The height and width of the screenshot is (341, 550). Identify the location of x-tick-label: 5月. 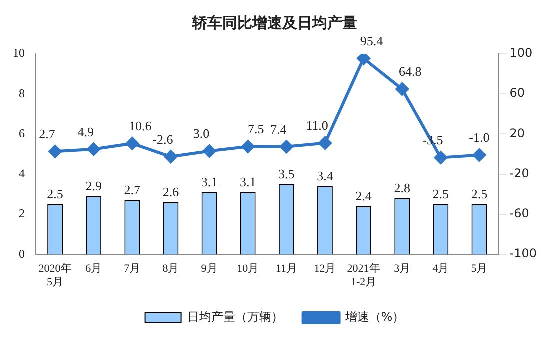
(479, 269).